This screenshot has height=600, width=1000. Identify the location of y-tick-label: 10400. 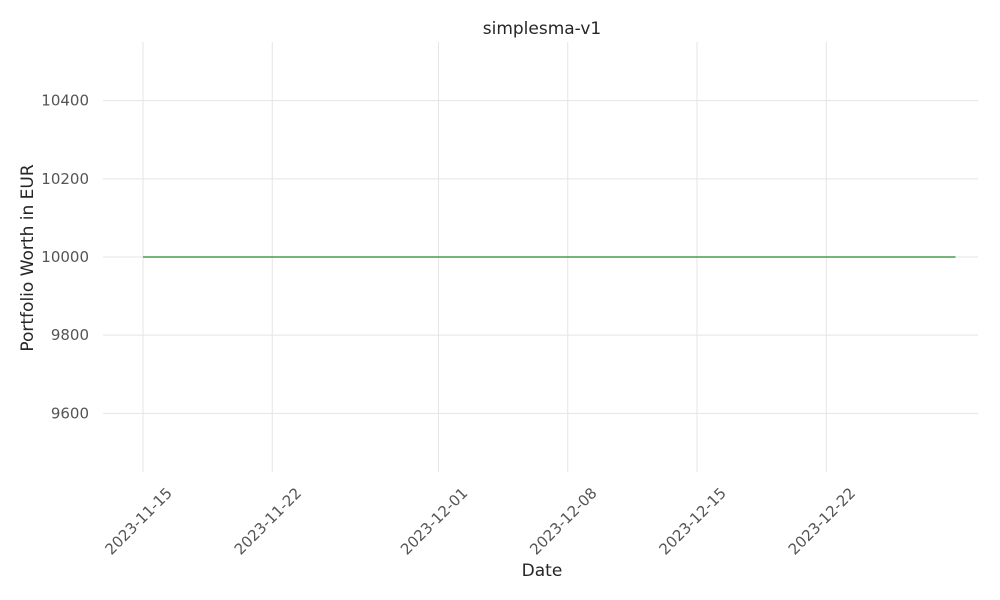
(65, 101).